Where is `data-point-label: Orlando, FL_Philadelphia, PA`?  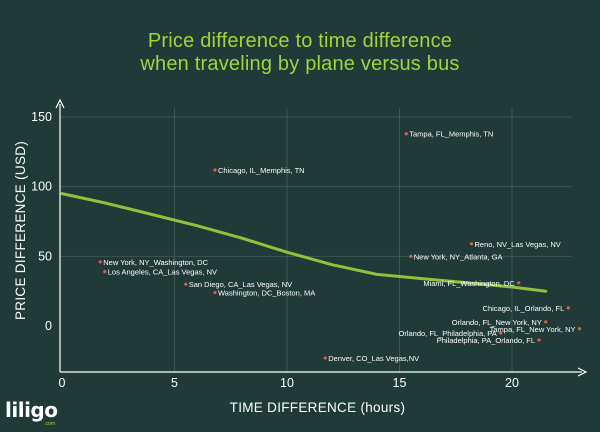
data-point-label: Orlando, FL_Philadelphia, PA is located at coordinates (447, 333).